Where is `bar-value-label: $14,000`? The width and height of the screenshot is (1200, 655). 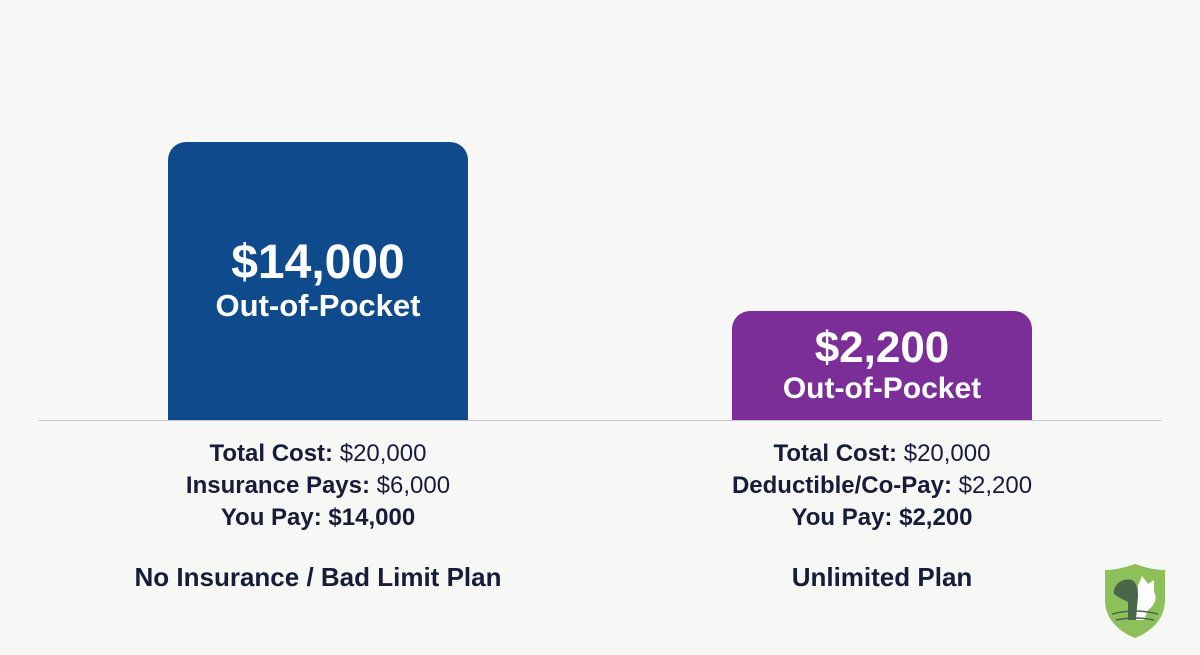 bar-value-label: $14,000 is located at coordinates (318, 262).